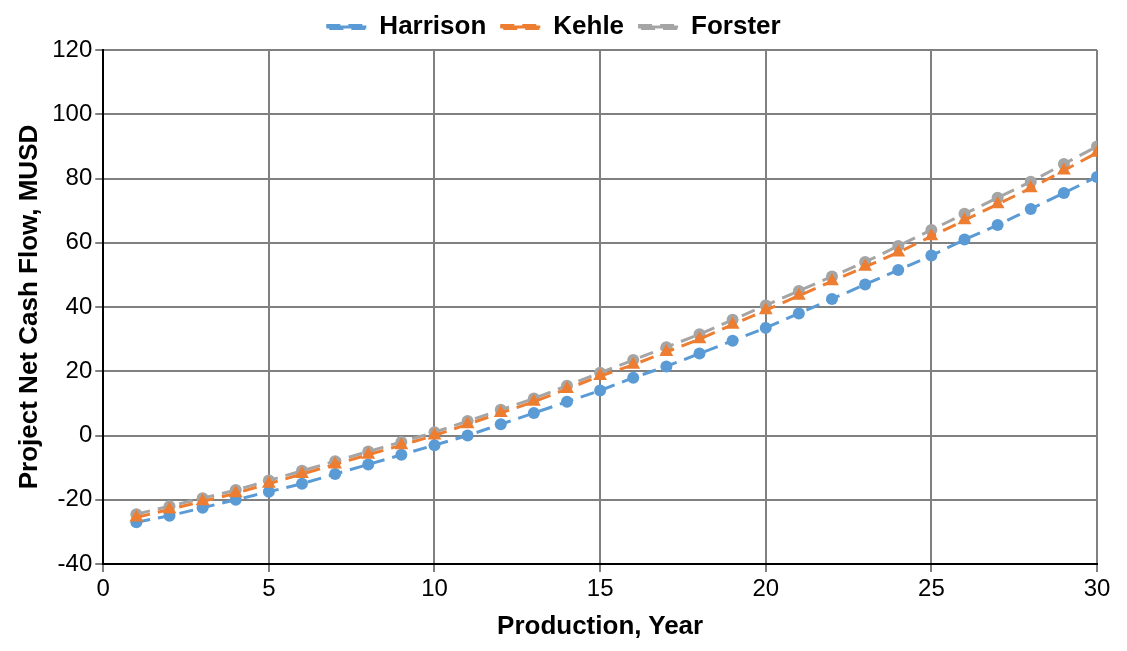 The image size is (1127, 651). Describe the element at coordinates (103, 588) in the screenshot. I see `x-tick-label: 0` at that location.